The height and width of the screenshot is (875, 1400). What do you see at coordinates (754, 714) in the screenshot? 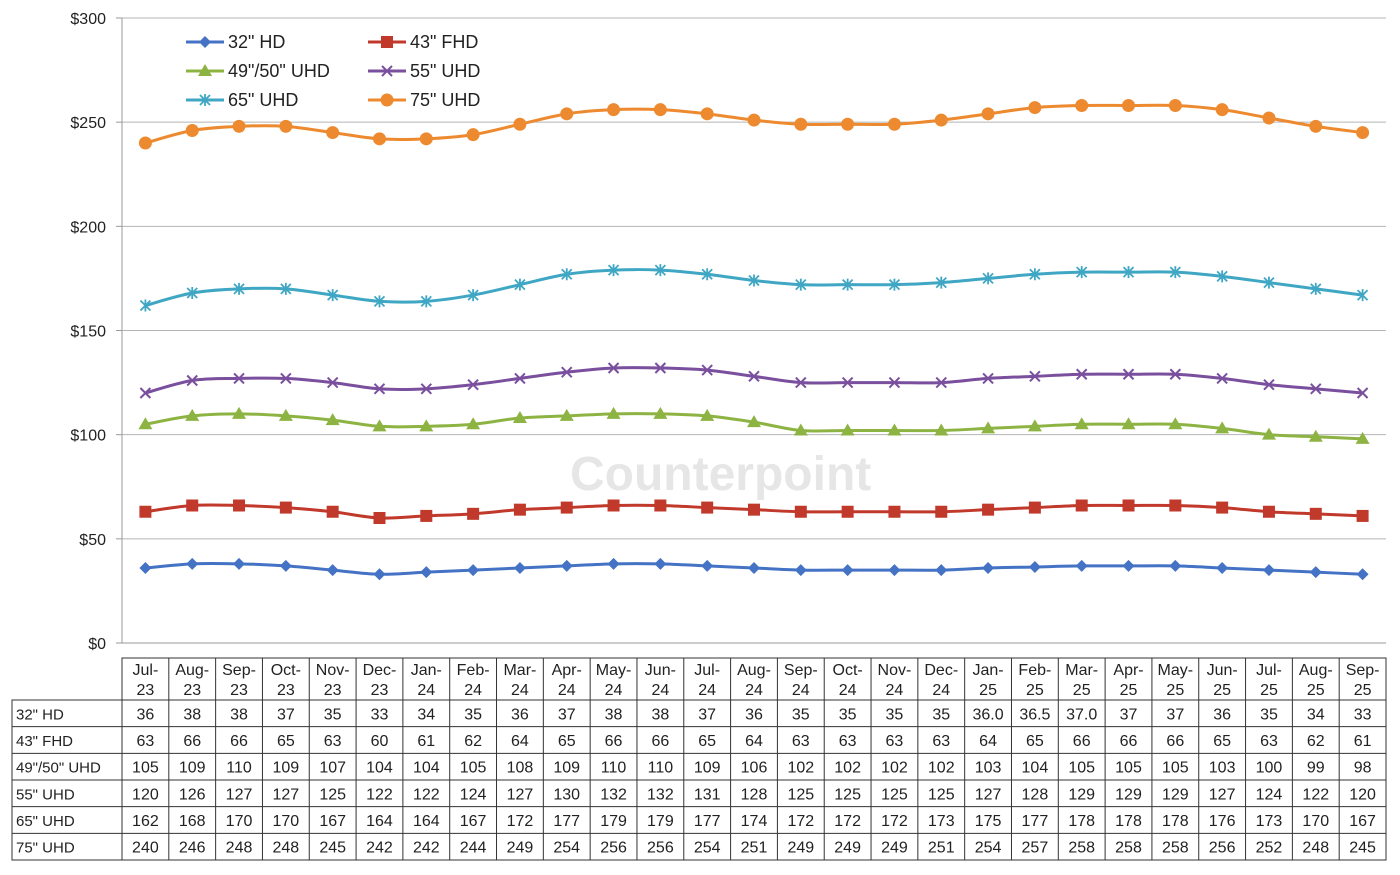
I see `table-cell: 36` at bounding box center [754, 714].